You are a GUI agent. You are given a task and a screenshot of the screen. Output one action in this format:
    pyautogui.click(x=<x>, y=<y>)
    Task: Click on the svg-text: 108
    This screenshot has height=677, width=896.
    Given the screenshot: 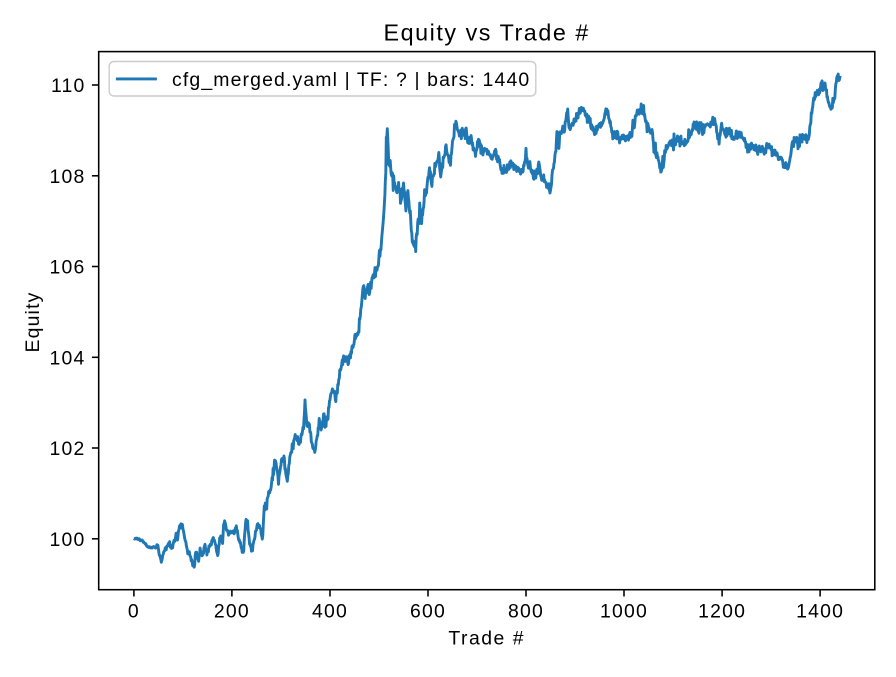 What is the action you would take?
    pyautogui.click(x=68, y=177)
    